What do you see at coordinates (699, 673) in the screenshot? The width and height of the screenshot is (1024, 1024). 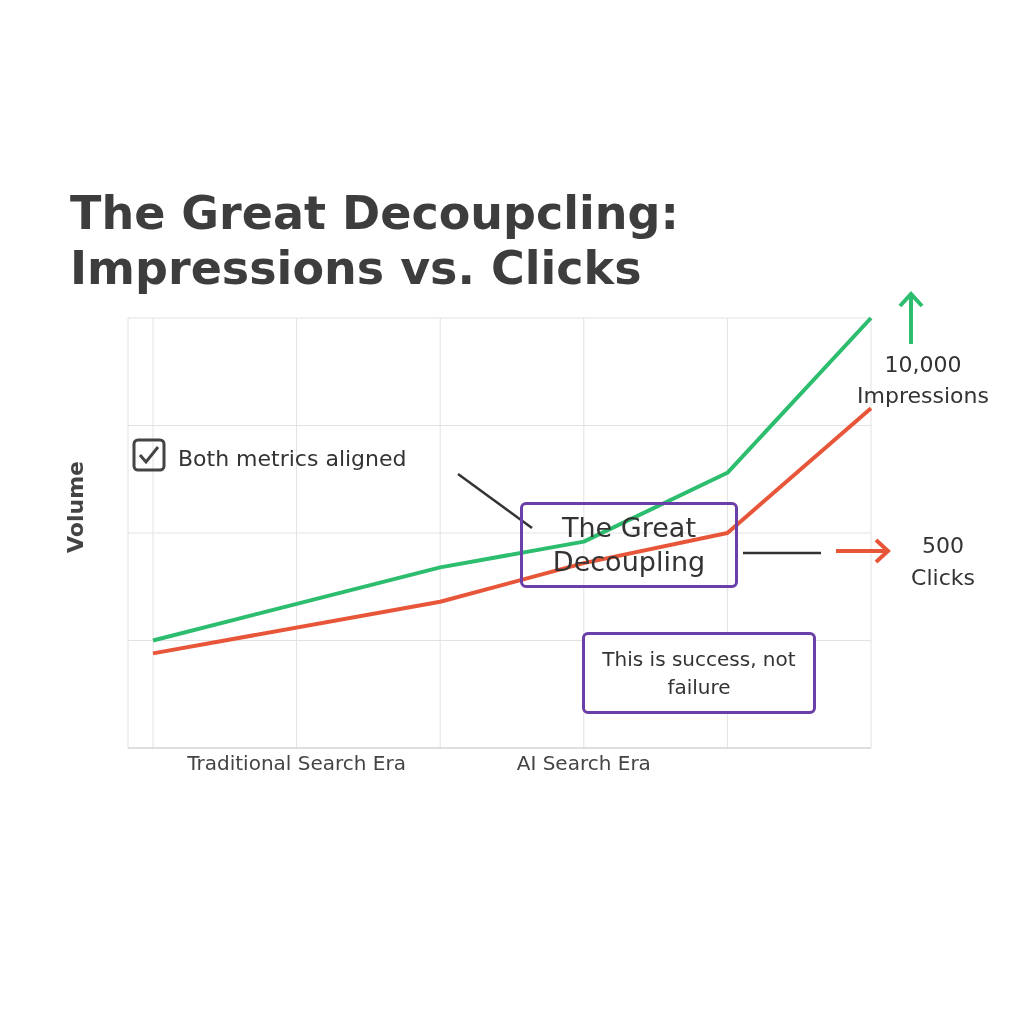 I see `annotation: This is success, not failure` at bounding box center [699, 673].